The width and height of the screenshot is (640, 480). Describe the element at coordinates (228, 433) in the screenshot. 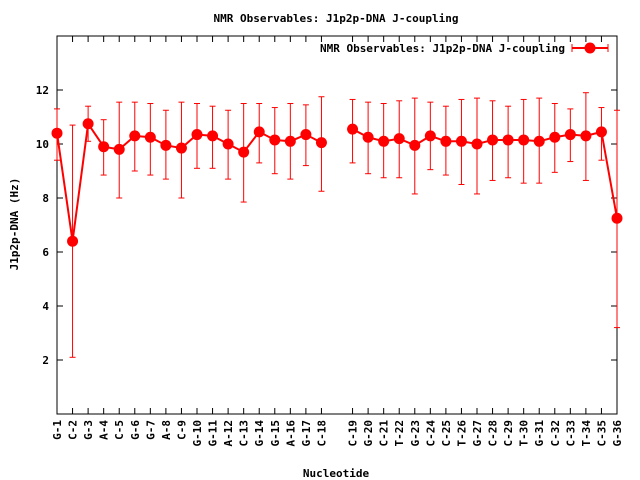

I see `x-tick-label: A-12` at that location.